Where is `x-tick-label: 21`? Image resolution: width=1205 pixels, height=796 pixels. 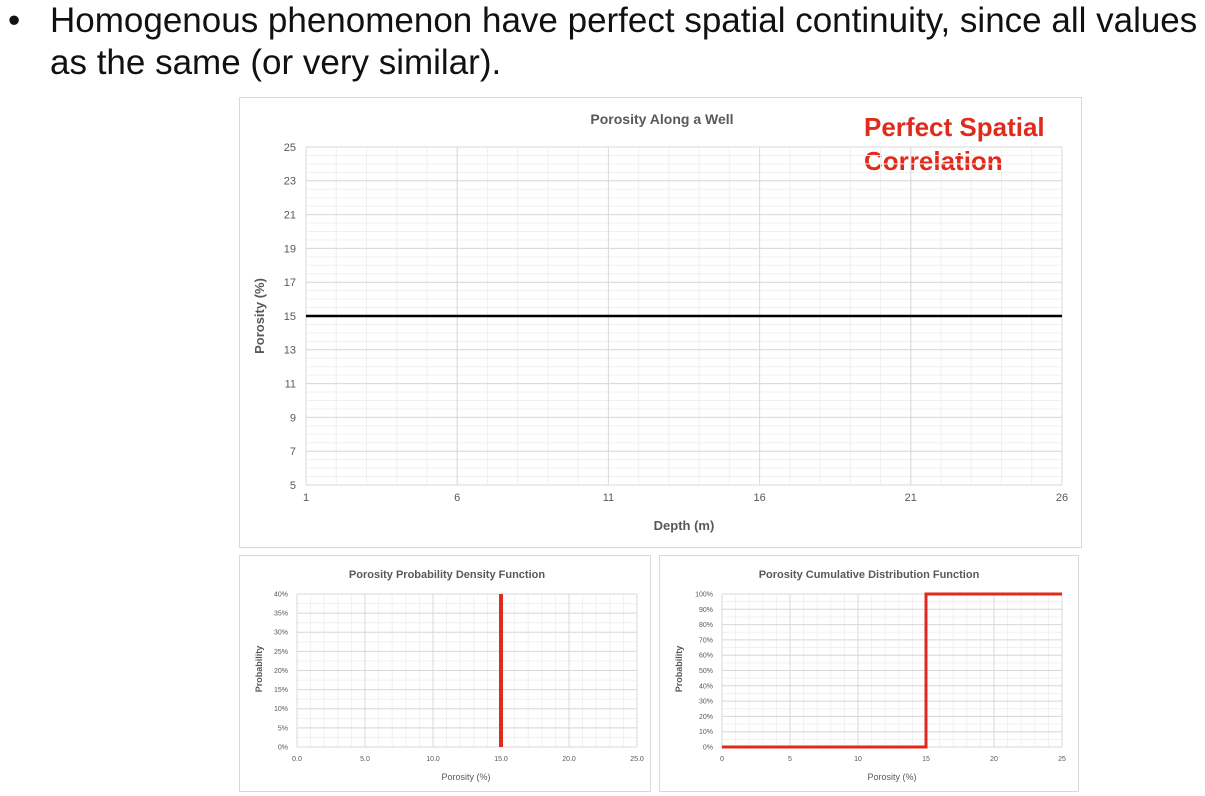 x-tick-label: 21 is located at coordinates (911, 498).